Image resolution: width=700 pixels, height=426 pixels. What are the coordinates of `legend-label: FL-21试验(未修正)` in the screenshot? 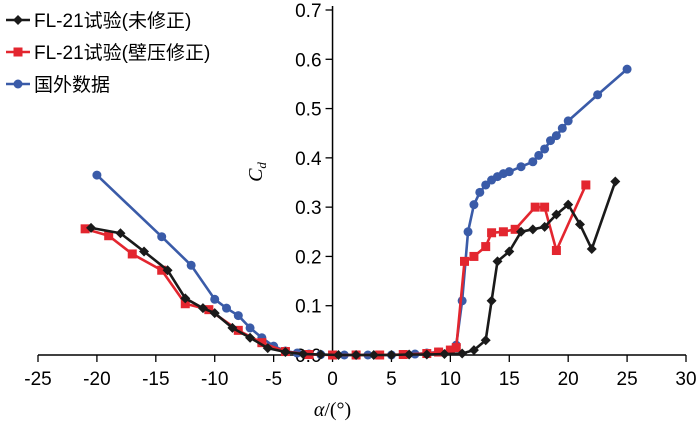 It's located at (112, 21).